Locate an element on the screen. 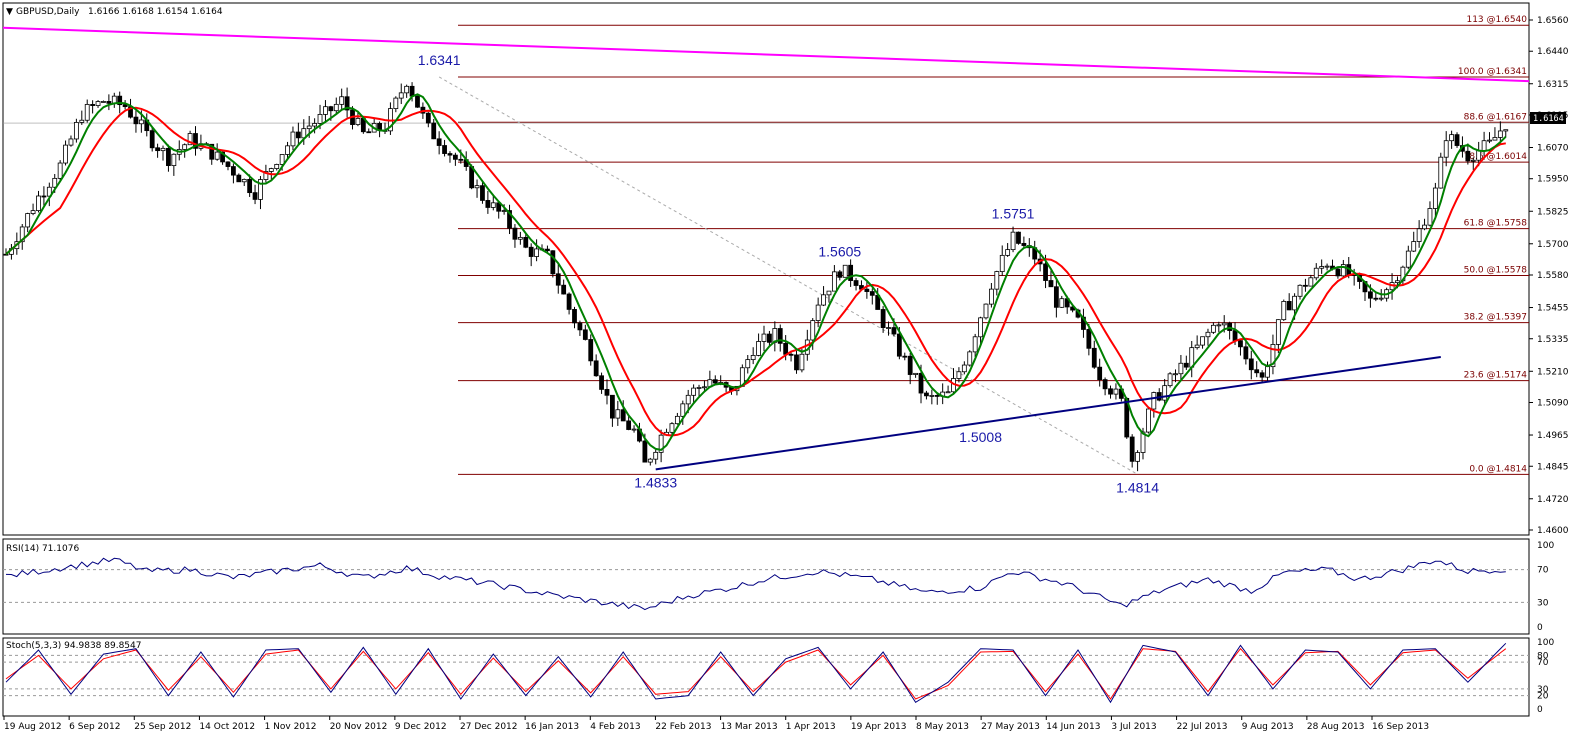 The width and height of the screenshot is (1596, 746). chart-menu-arrow-icon: ▼ is located at coordinates (9, 12).